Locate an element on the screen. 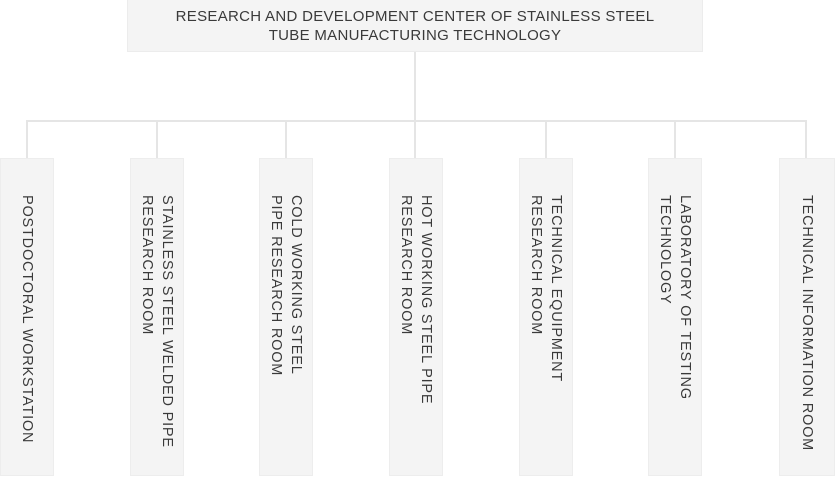  connector-rail is located at coordinates (416, 121).